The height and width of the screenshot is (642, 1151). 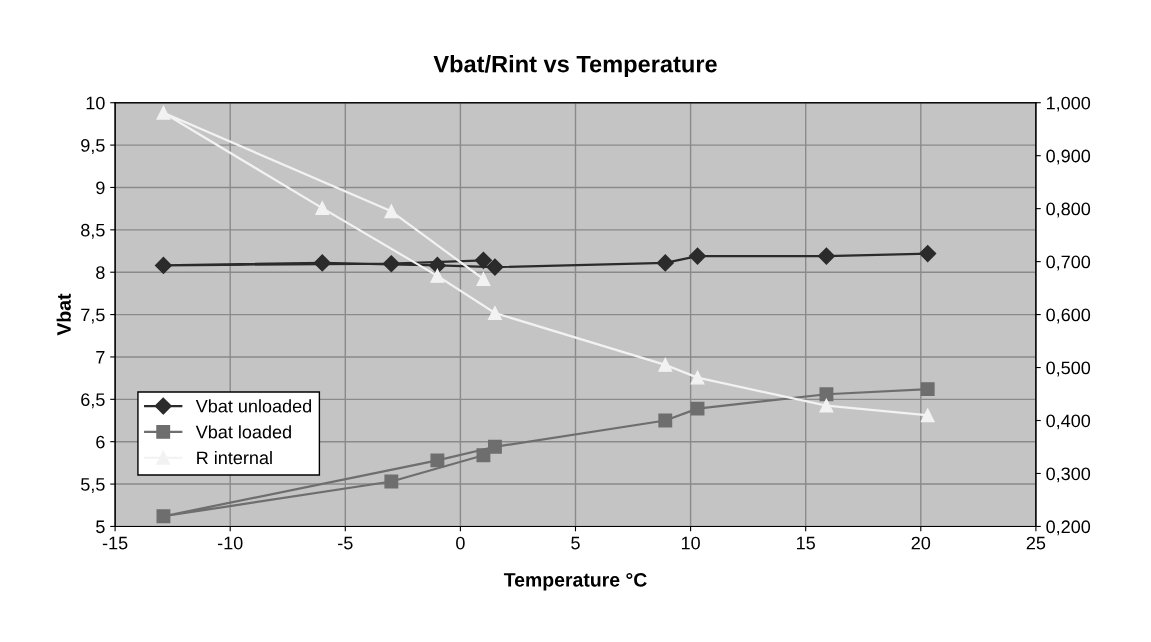 I want to click on legend-label: R internal, so click(x=234, y=457).